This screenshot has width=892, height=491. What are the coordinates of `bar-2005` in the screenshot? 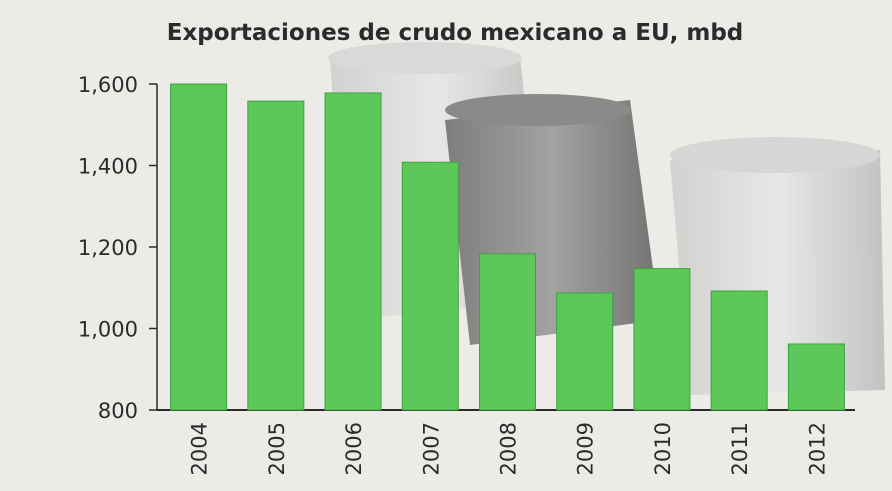 It's located at (276, 255).